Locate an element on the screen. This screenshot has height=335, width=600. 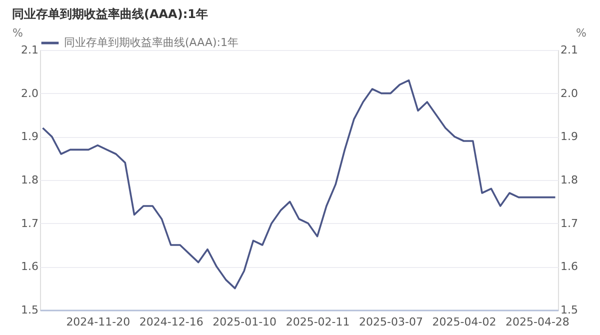
x-tick-label: 2025-03-07 is located at coordinates (391, 322).